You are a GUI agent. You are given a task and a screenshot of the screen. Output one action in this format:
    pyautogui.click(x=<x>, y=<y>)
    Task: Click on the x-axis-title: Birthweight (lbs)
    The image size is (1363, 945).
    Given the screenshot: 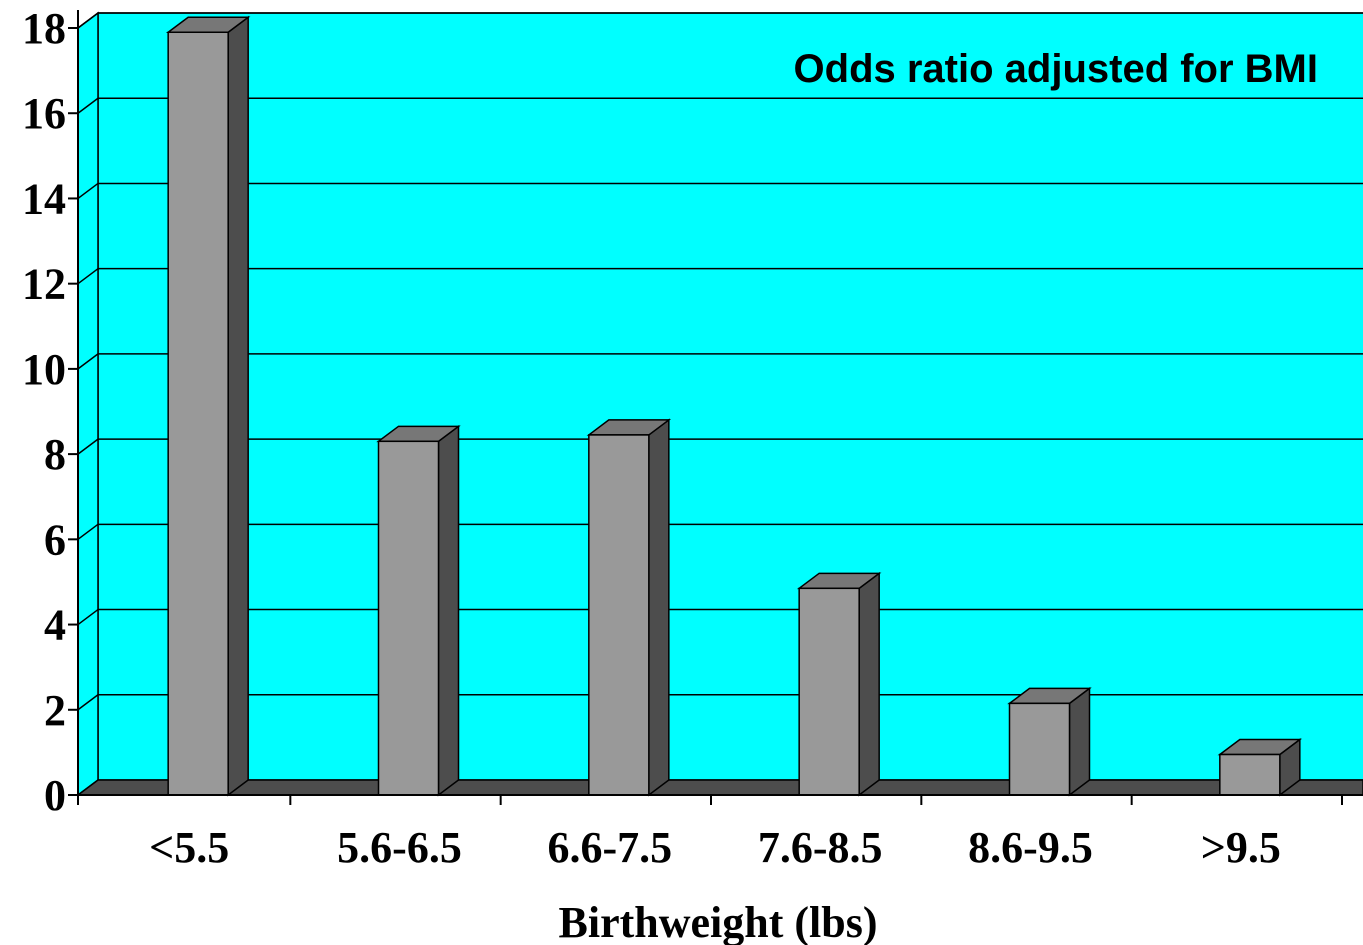 What is the action you would take?
    pyautogui.click(x=718, y=921)
    